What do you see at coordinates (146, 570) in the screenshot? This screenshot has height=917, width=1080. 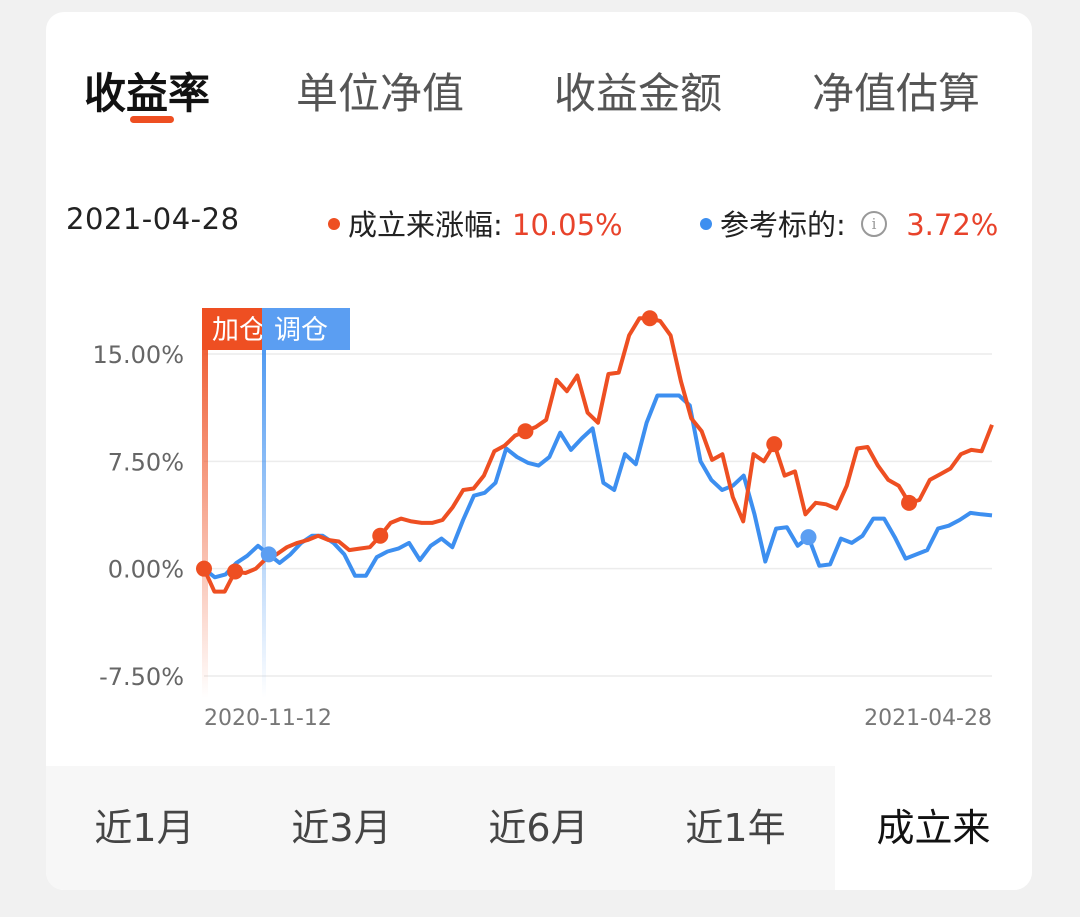 I see `y-tick-label: 0.00%` at bounding box center [146, 570].